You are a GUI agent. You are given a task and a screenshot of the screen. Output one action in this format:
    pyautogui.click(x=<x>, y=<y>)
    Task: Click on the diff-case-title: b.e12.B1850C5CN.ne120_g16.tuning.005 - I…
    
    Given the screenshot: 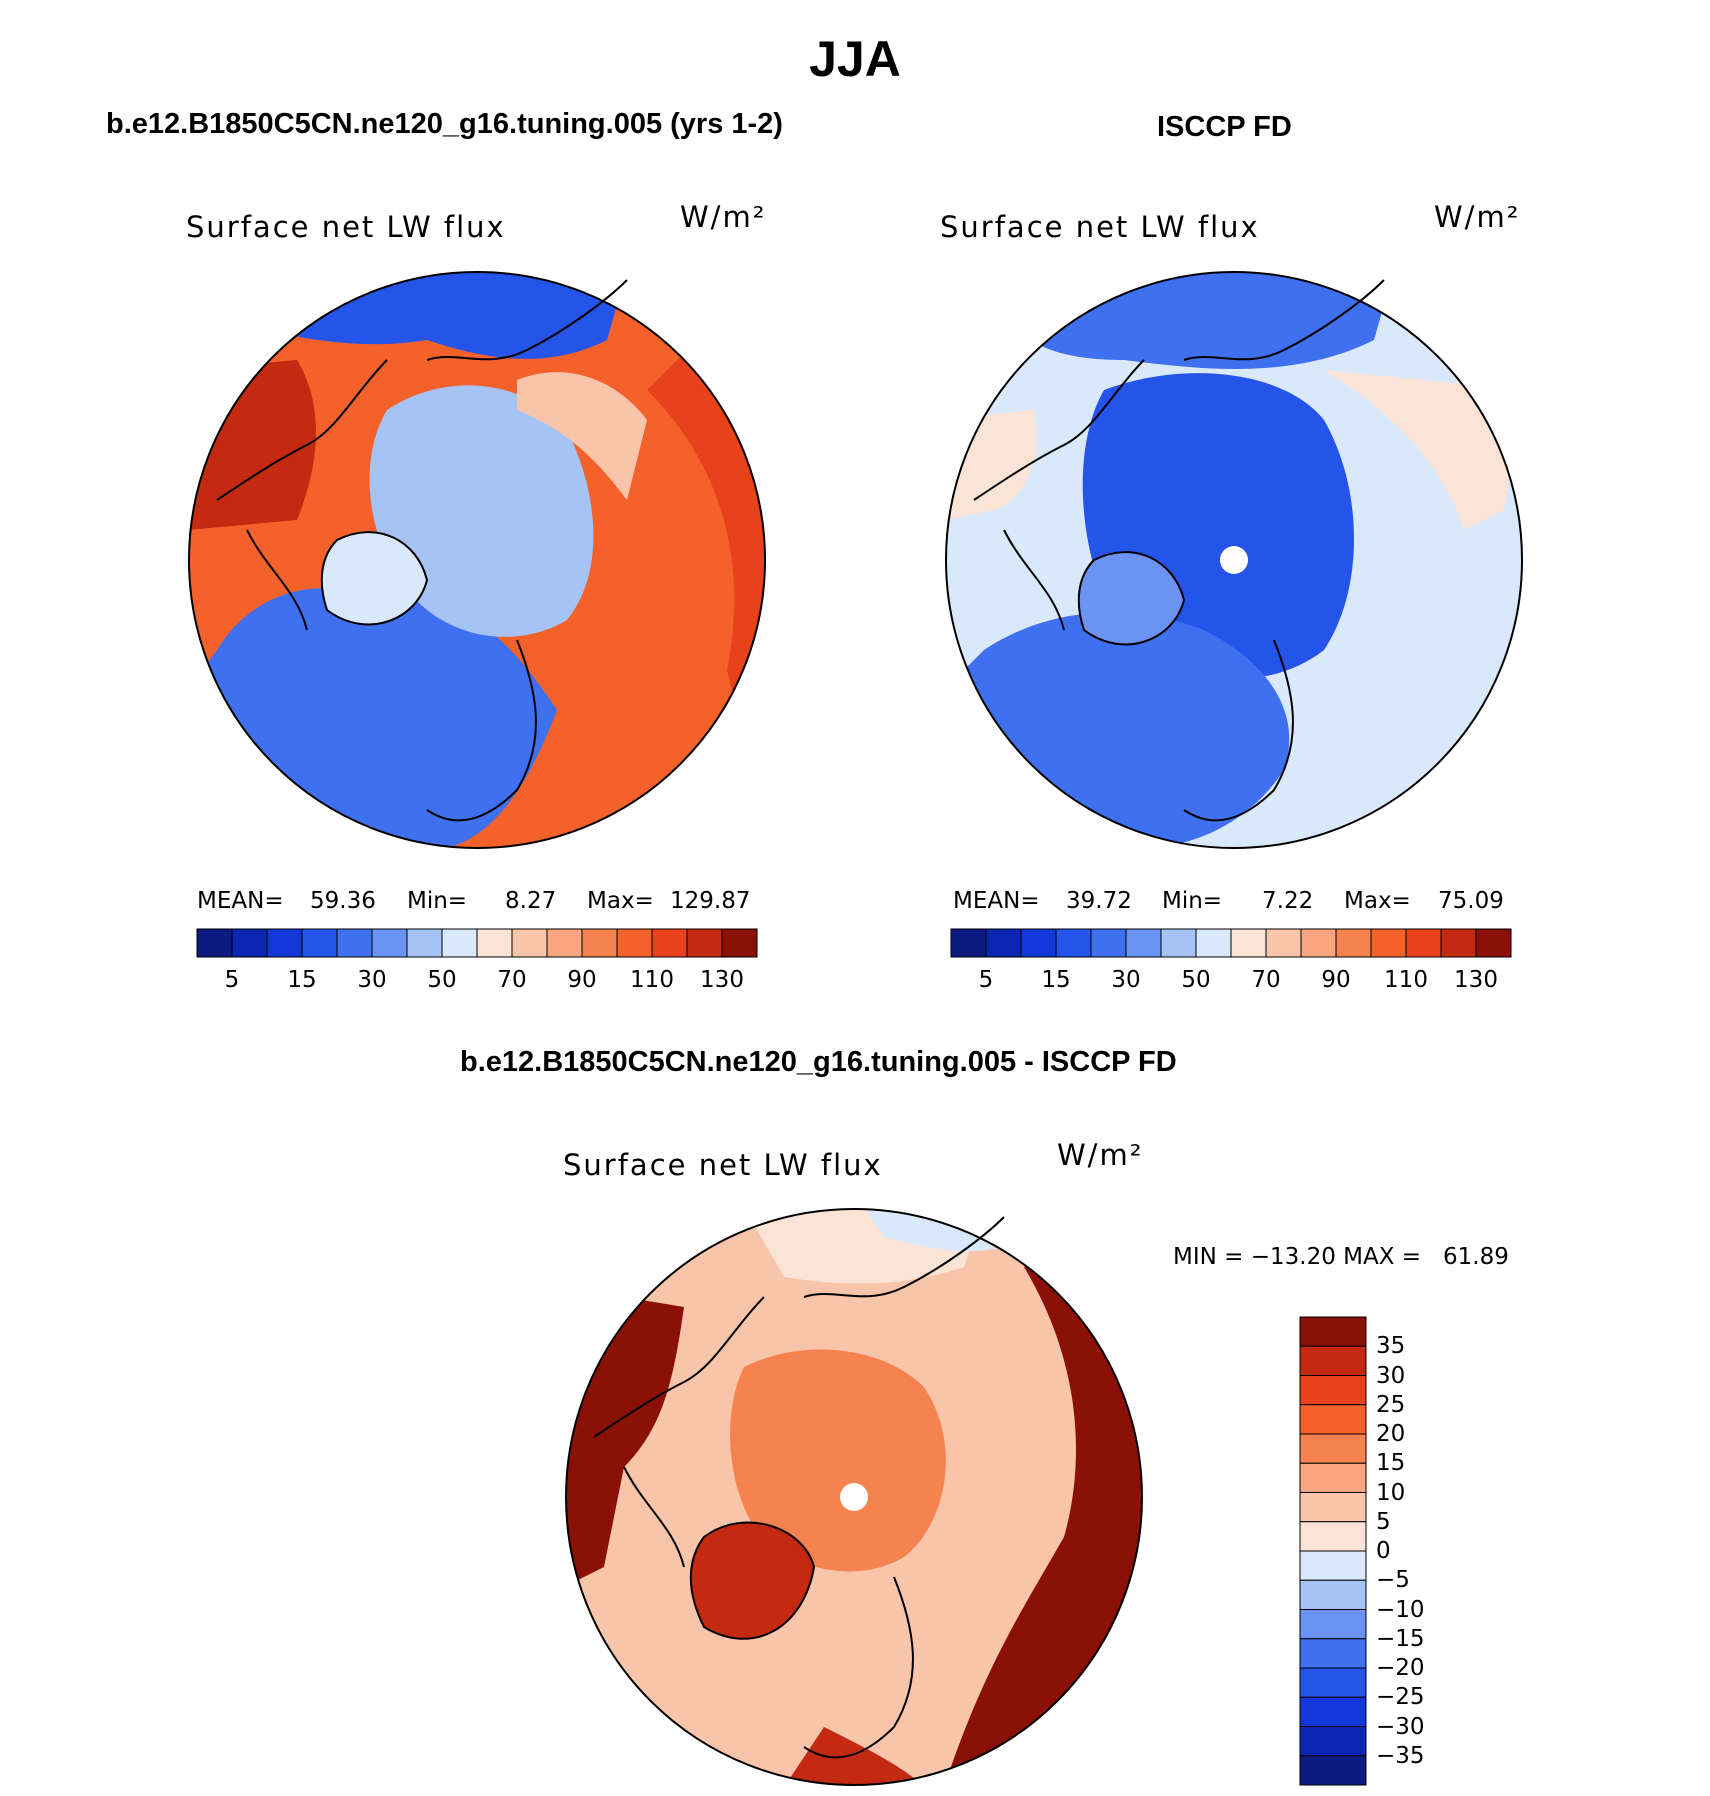 What is the action you would take?
    pyautogui.click(x=818, y=1062)
    